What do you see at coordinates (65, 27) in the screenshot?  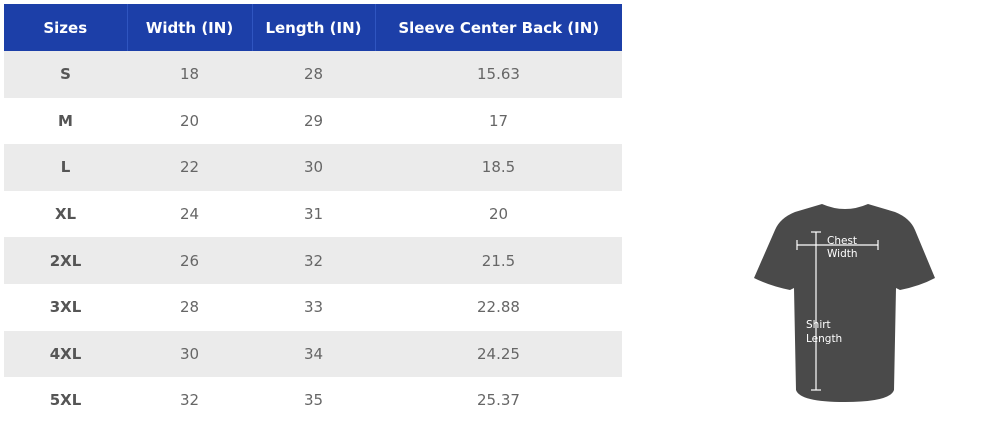 I see `header-cell: Sizes` at bounding box center [65, 27].